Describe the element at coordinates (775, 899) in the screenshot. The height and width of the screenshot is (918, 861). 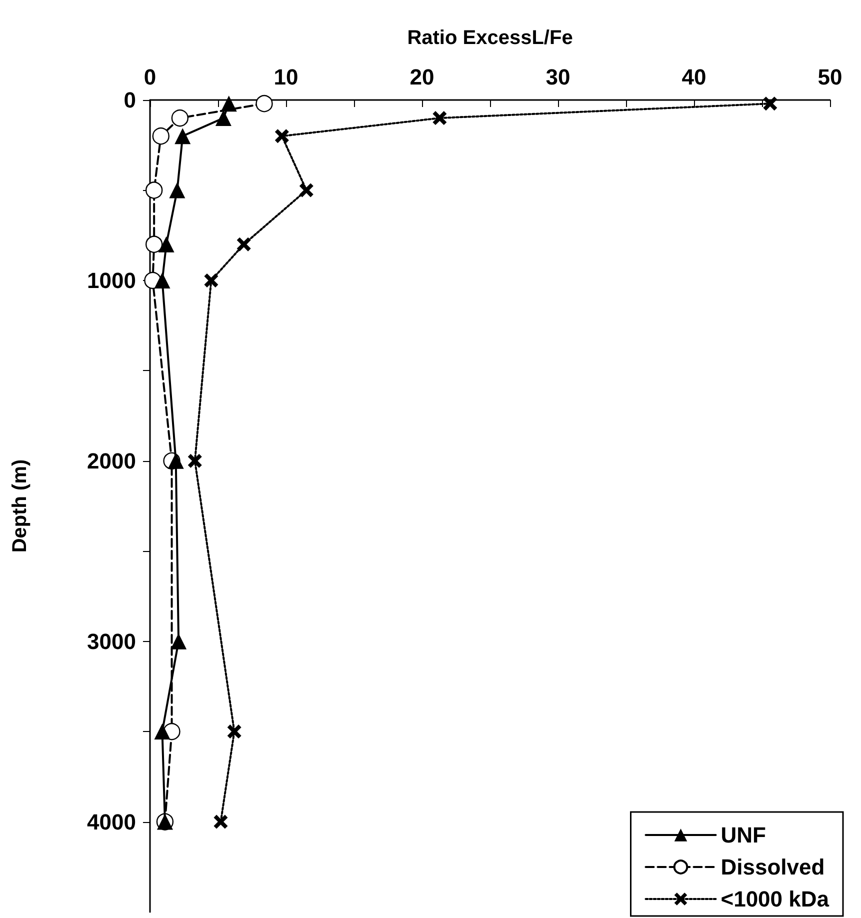
I see `legend-label: <1000 kDa` at that location.